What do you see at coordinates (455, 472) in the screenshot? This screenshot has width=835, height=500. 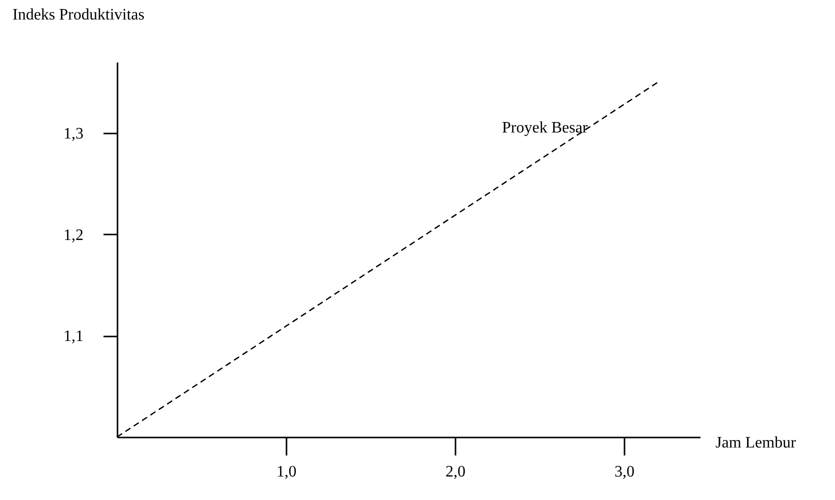 I see `x-tick-label: 2,0` at bounding box center [455, 472].